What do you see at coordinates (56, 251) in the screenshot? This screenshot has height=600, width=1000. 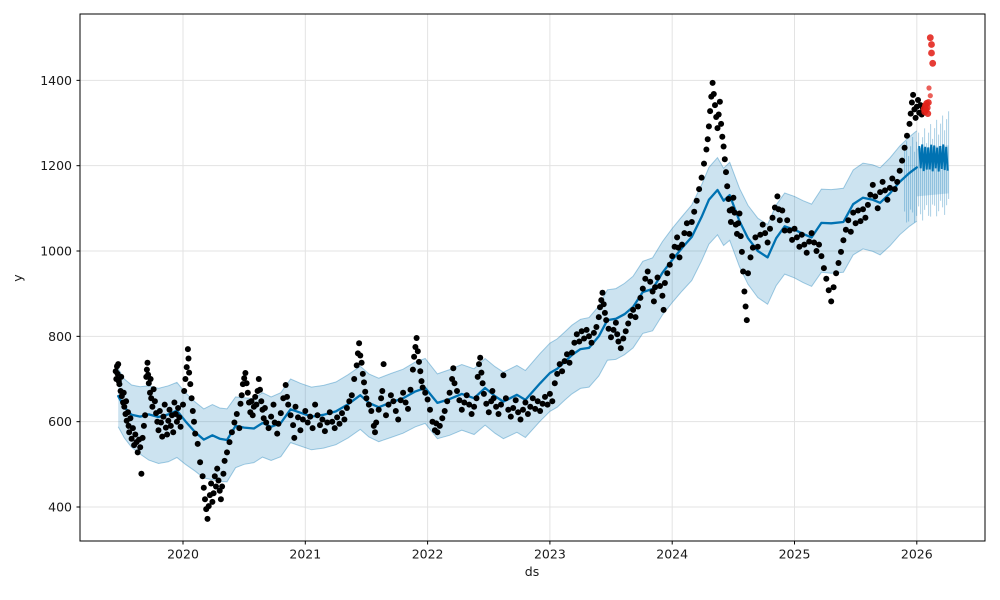 I see `y-tick-label: 1000` at bounding box center [56, 251].